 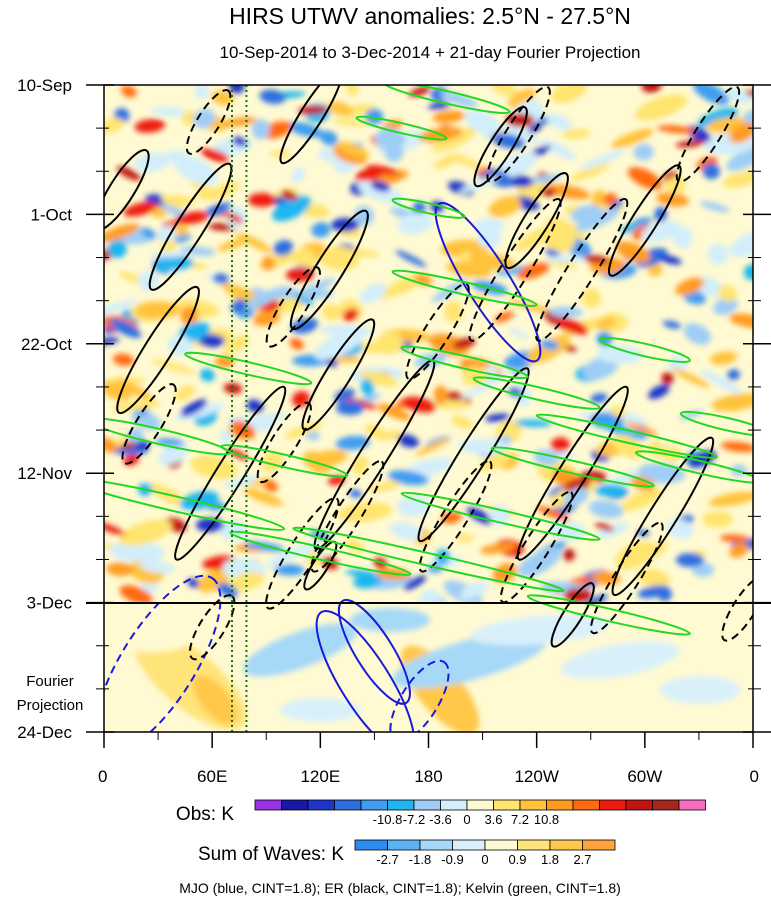 What do you see at coordinates (484, 859) in the screenshot?
I see `waves-legend-level-3: 0` at bounding box center [484, 859].